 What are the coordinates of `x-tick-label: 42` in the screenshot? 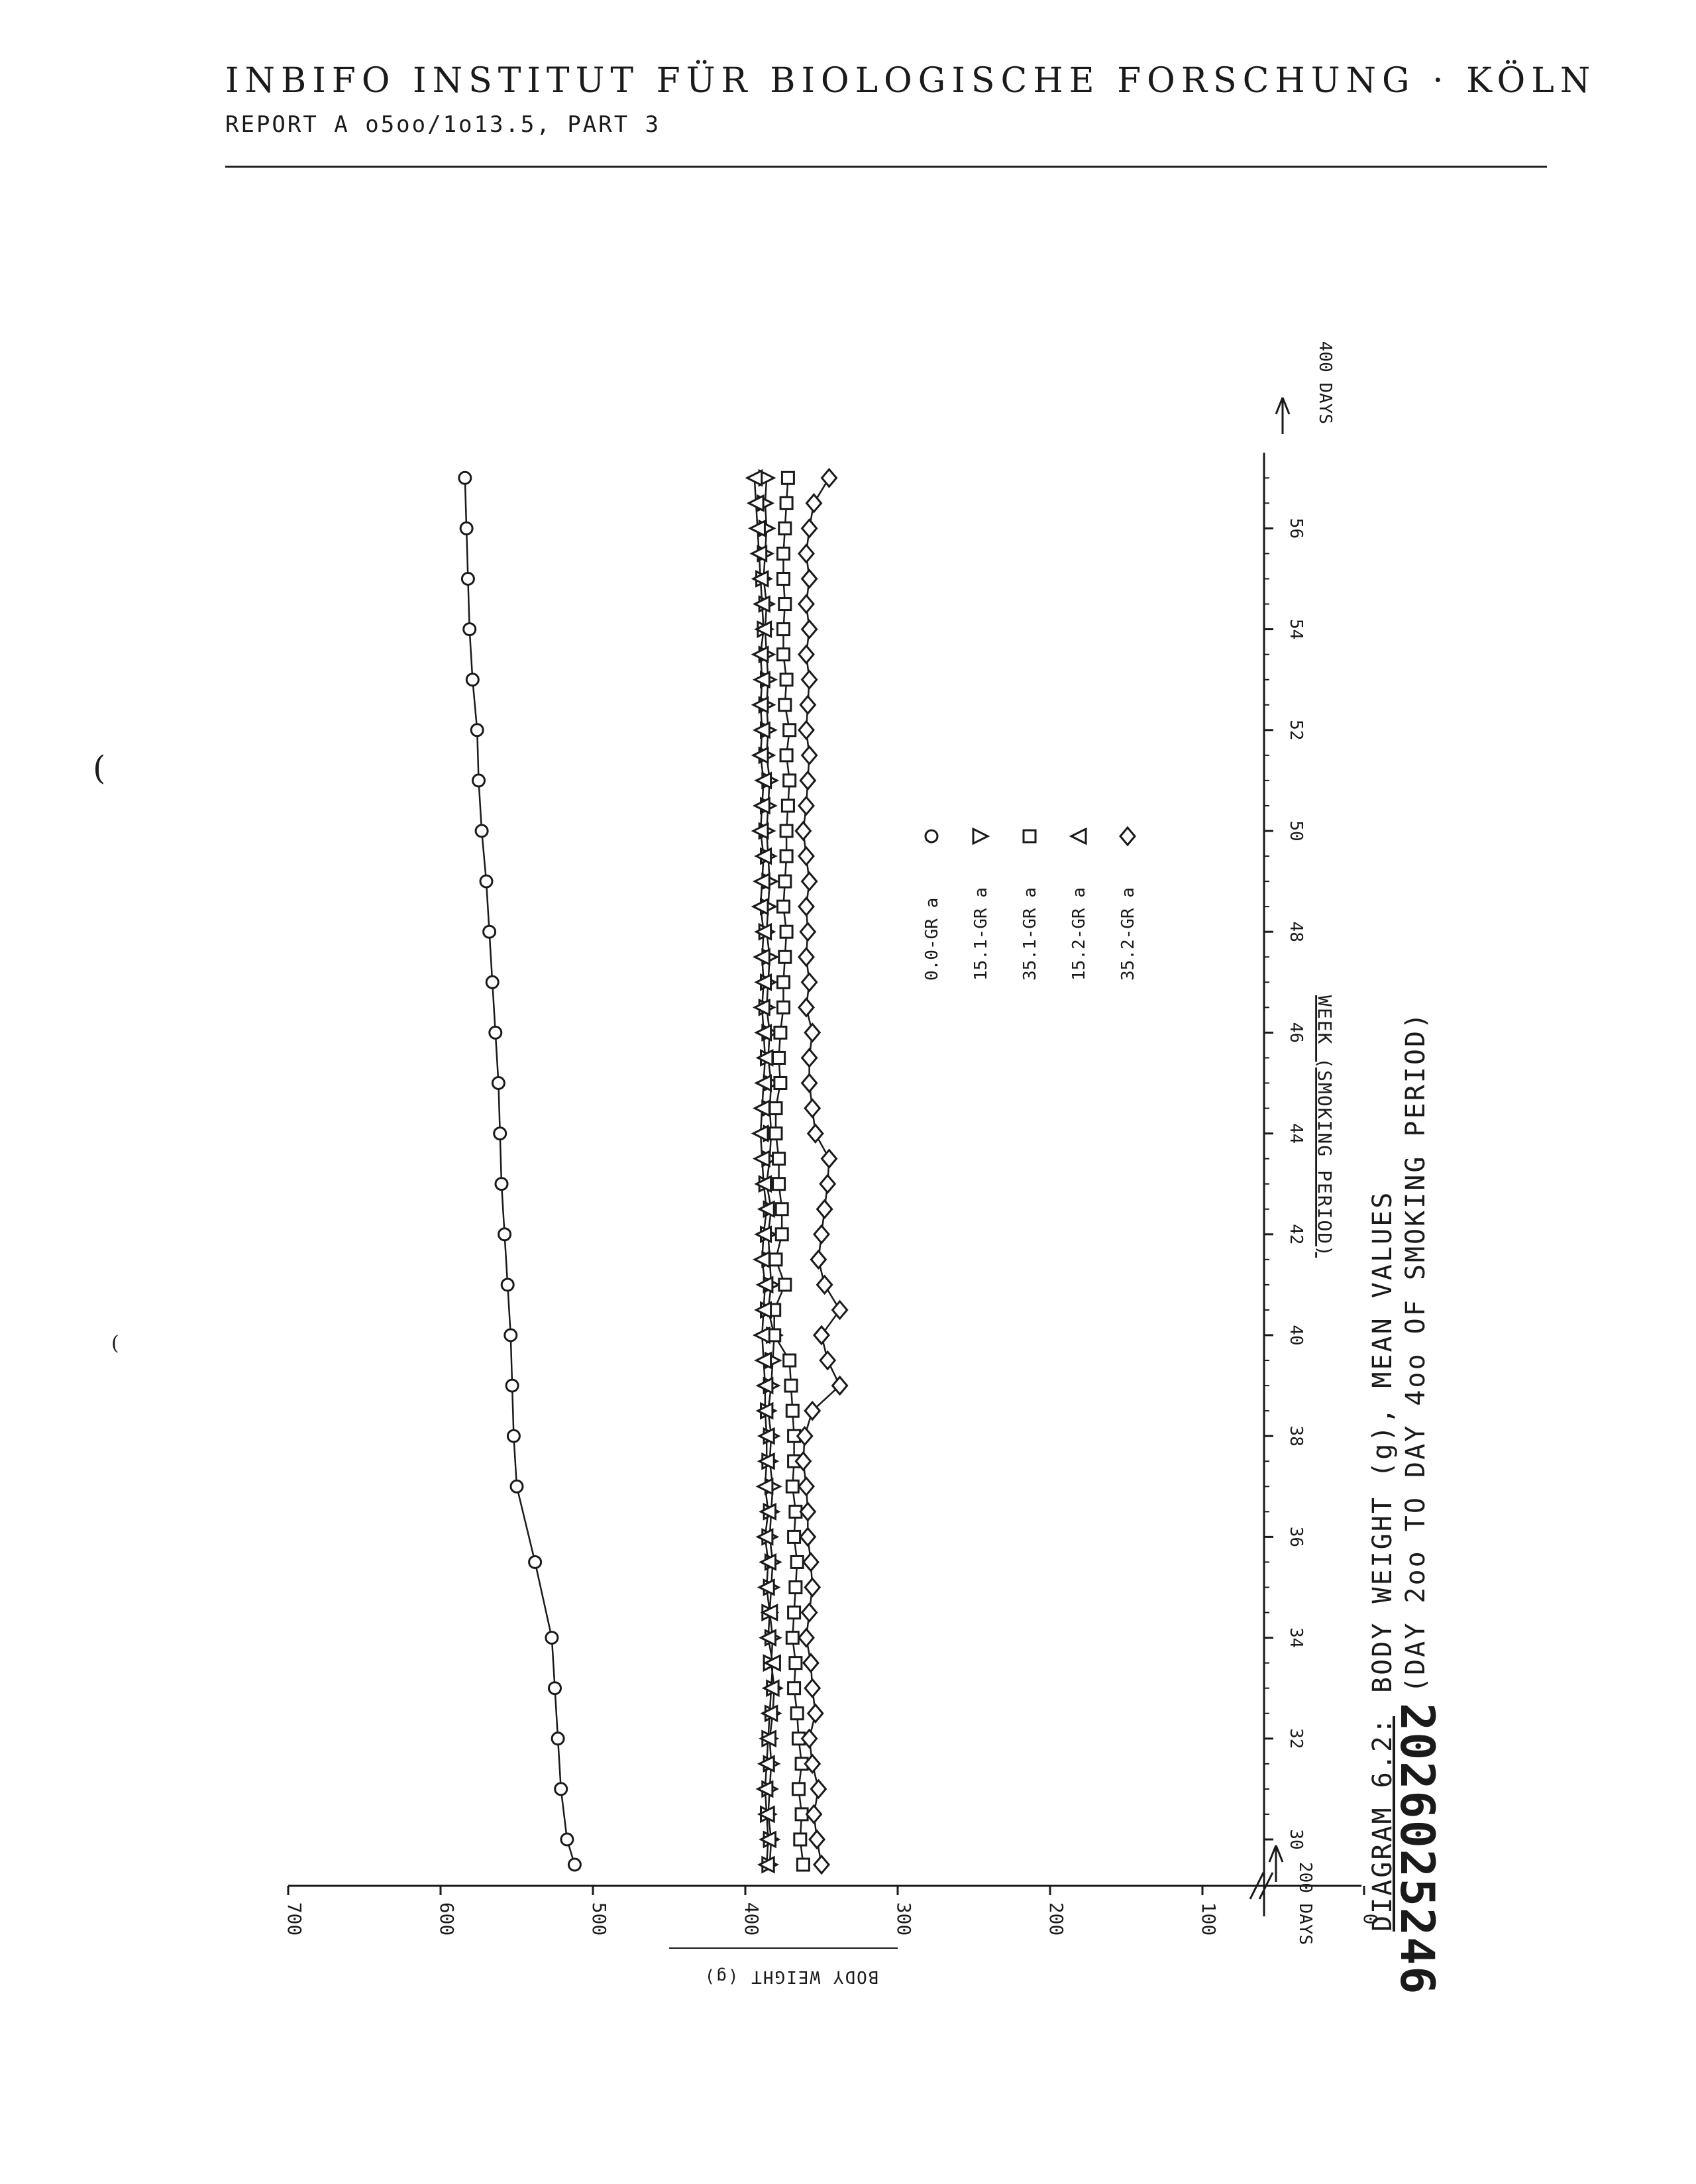 It's located at (1296, 1234).